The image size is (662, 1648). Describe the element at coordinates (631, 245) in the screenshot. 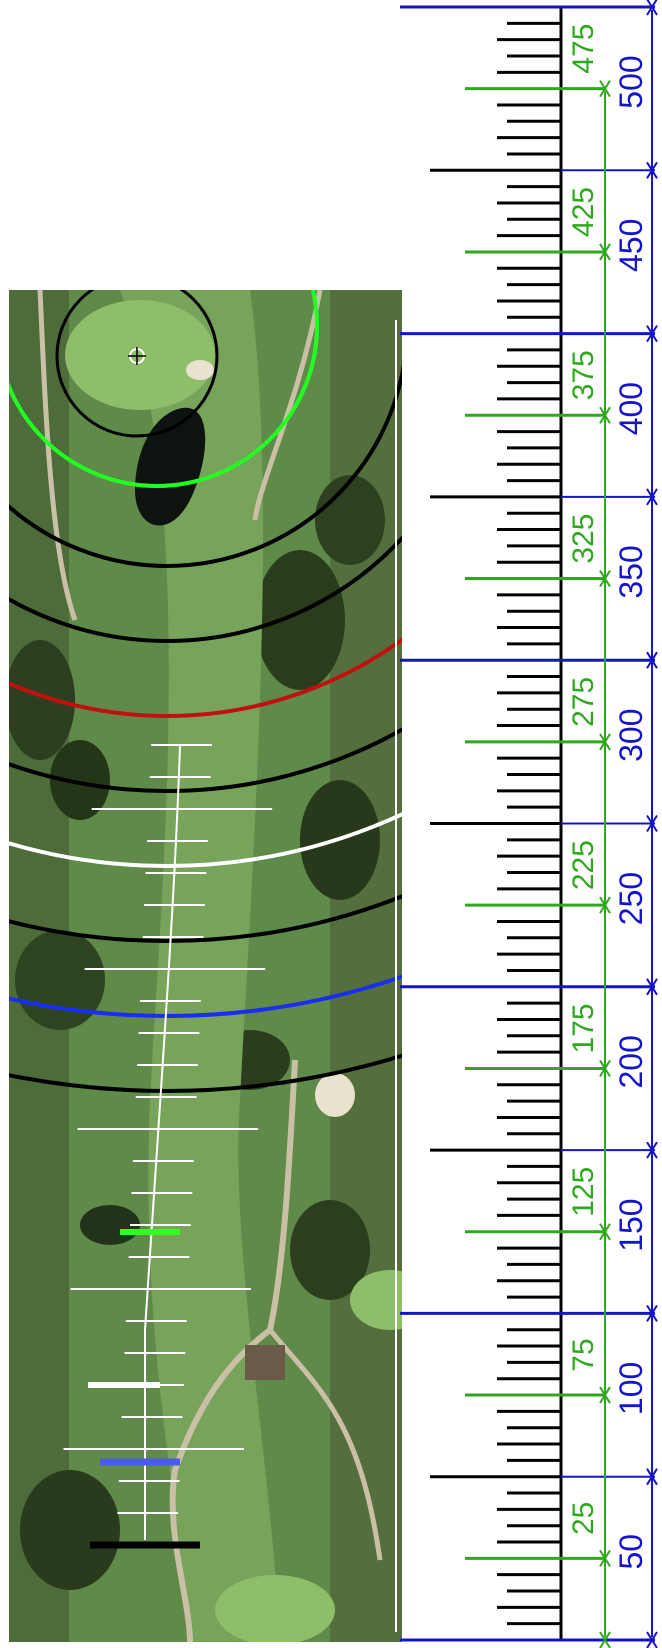

I see `ruler-label-blue: 450` at that location.